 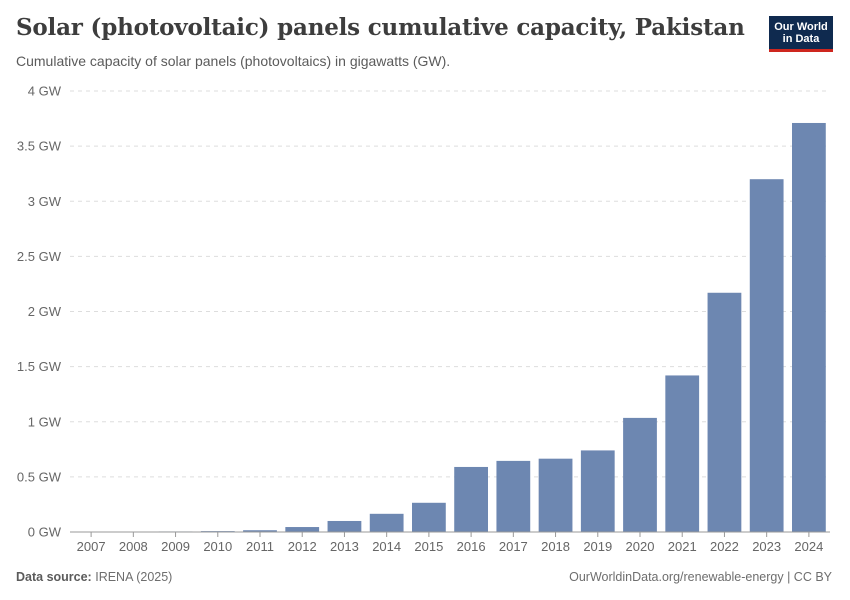 I want to click on x-tick-label: 2015, so click(x=428, y=546).